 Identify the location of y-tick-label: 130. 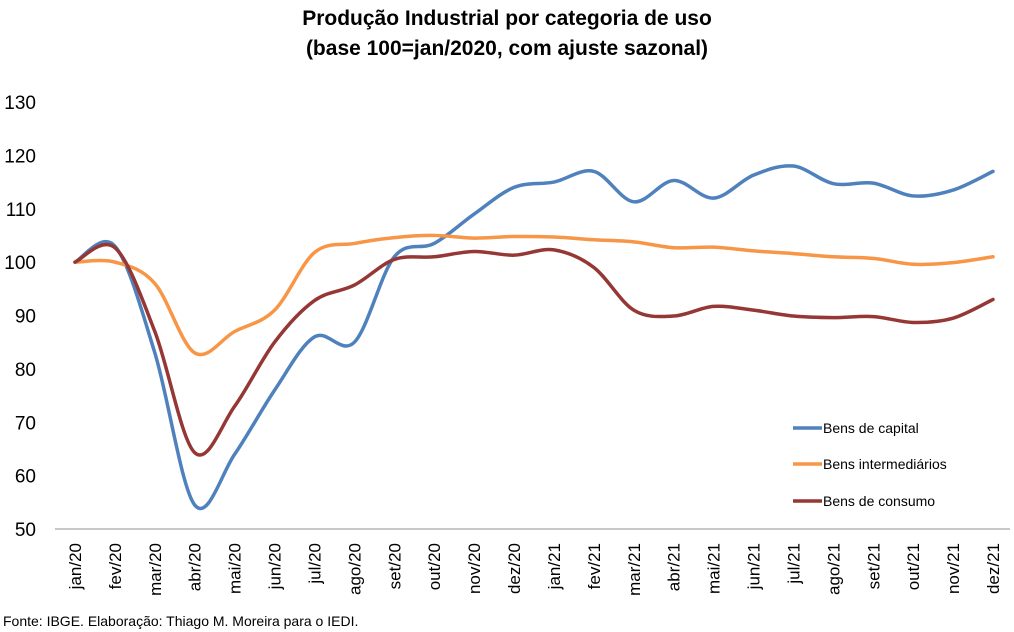
(20, 103).